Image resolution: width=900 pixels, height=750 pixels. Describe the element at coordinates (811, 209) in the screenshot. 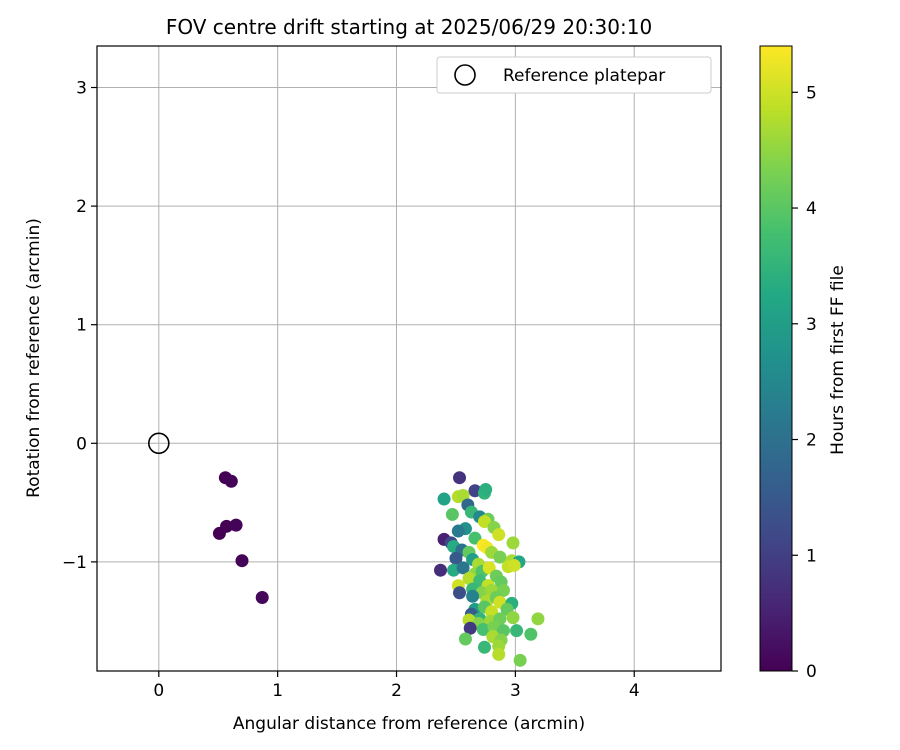

I see `colorbar-tick-label: 4` at that location.